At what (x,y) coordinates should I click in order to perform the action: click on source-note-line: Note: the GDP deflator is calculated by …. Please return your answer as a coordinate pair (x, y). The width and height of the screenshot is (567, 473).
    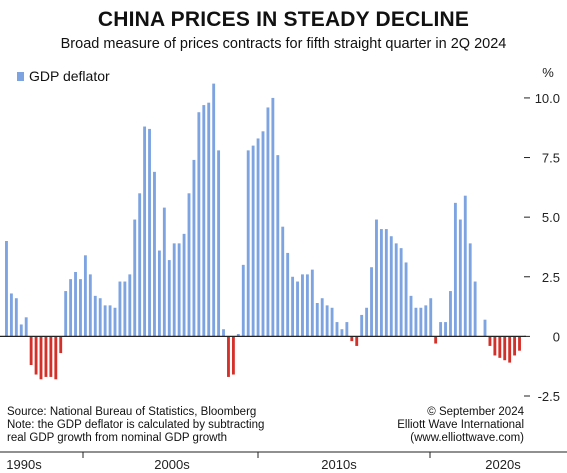
    Looking at the image, I should click on (135, 425).